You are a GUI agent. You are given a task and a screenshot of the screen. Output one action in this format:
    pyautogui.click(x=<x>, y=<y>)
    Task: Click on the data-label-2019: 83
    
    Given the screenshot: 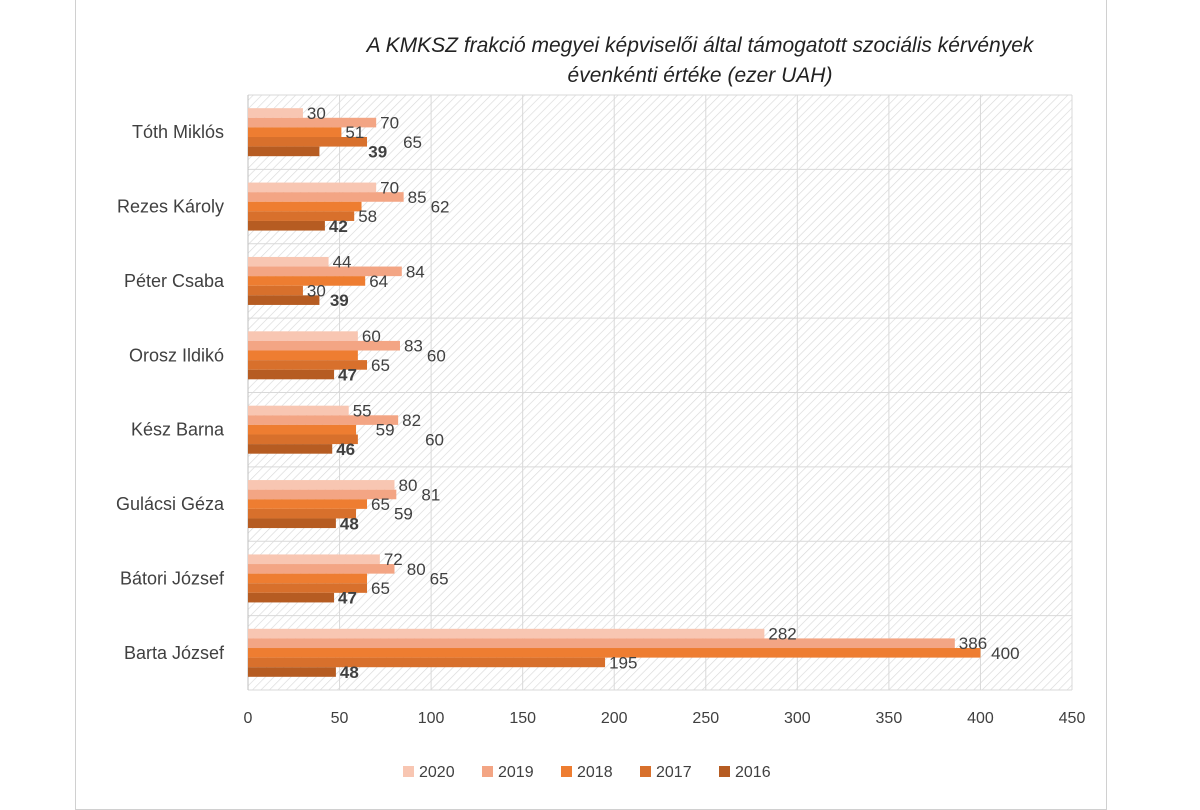 What is the action you would take?
    pyautogui.click(x=413, y=346)
    